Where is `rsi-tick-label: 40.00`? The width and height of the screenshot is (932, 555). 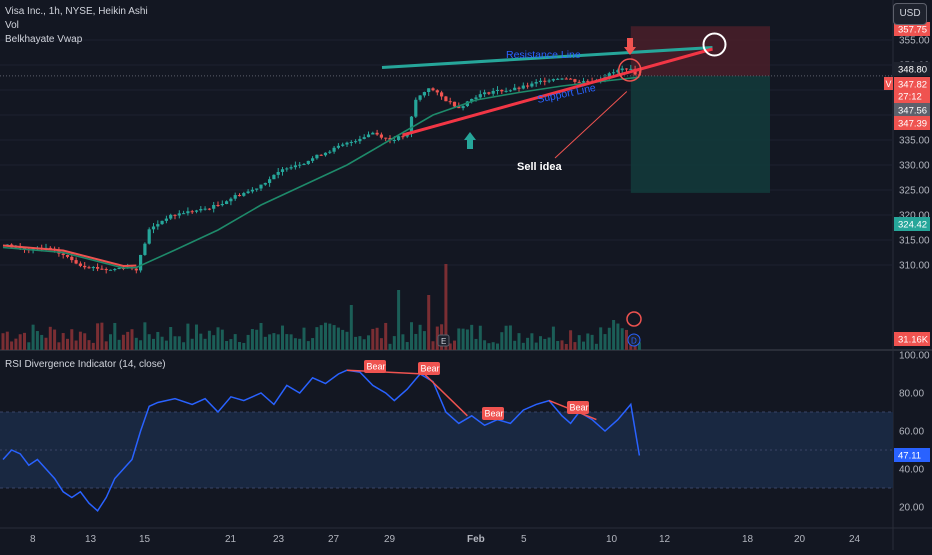
rsi-tick-label: 40.00 is located at coordinates (911, 470).